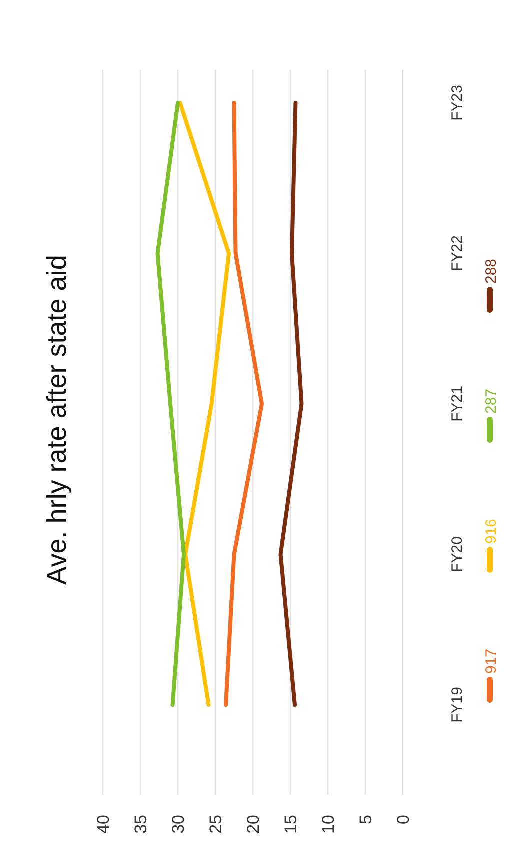  Describe the element at coordinates (141, 824) in the screenshot. I see `x-tick-label: 35` at that location.